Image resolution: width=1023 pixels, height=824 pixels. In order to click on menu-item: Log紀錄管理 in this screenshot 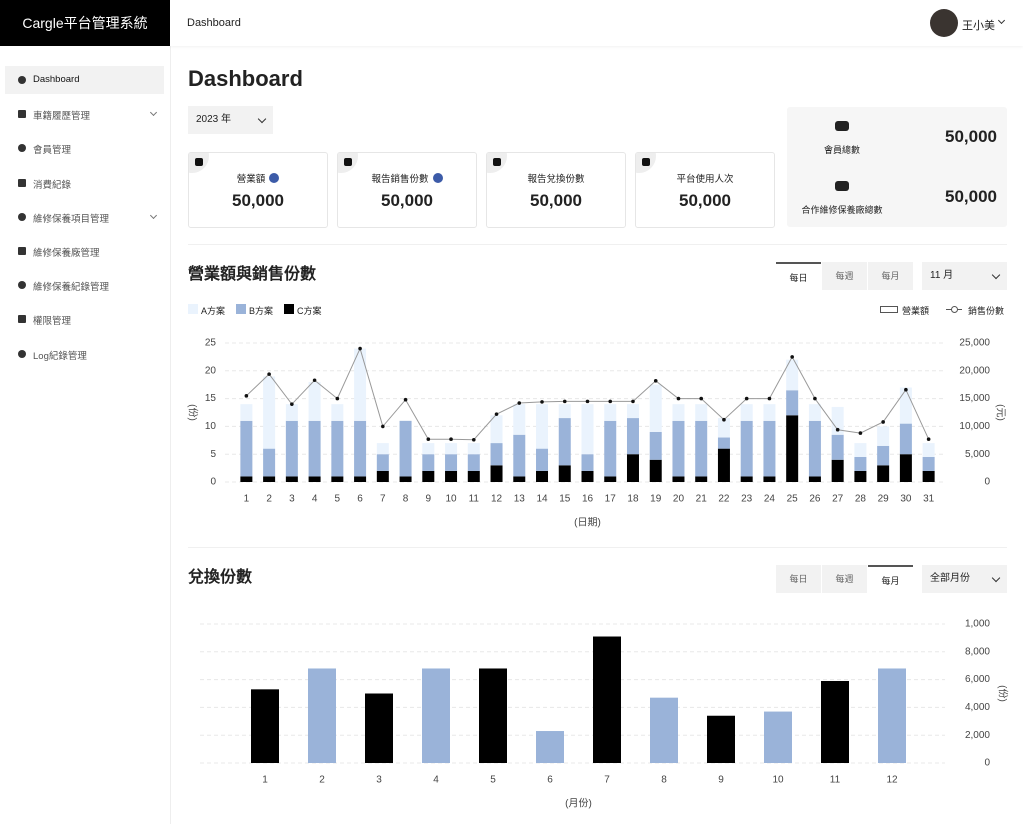, I will do `click(84, 354)`.